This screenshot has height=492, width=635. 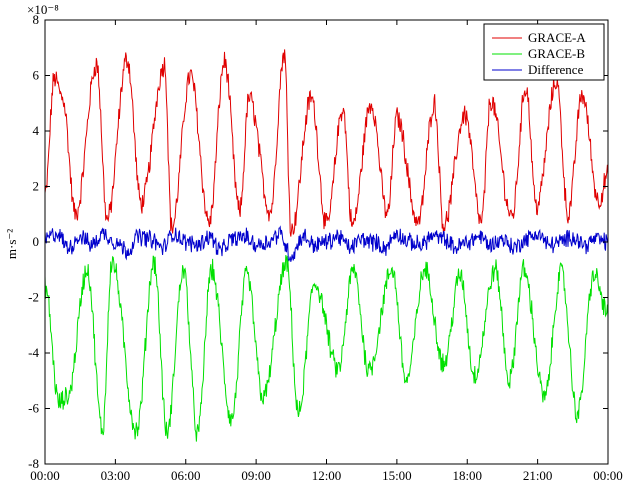 I want to click on series-line-difference, so click(x=326, y=243).